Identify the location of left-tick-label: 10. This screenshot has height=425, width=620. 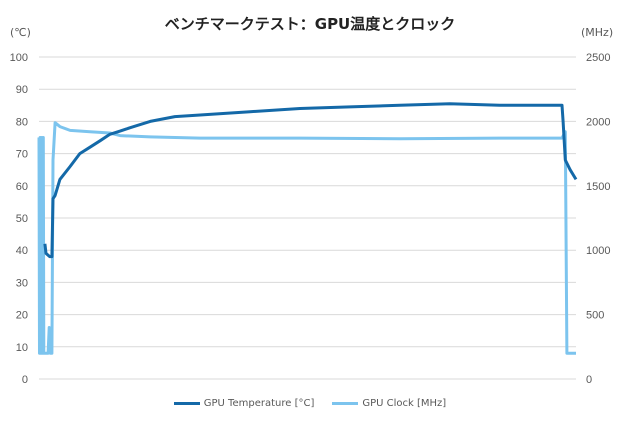
(22, 348).